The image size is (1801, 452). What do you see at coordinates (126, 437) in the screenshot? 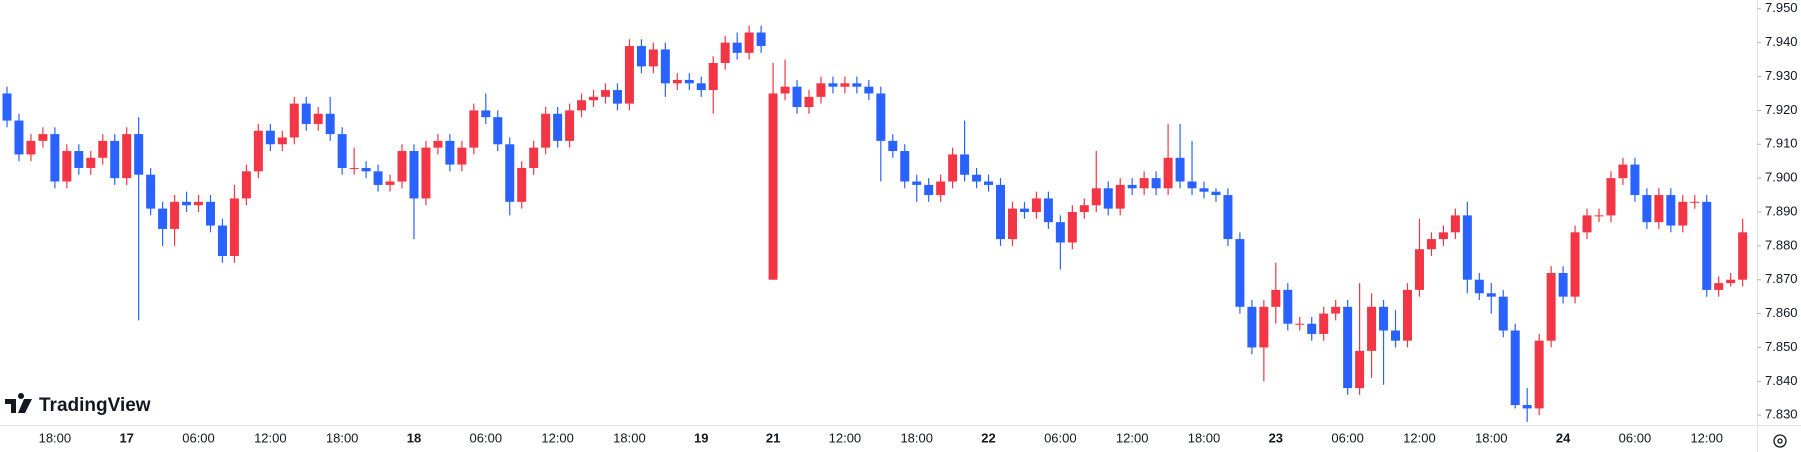
I see `x-tick-label: 17` at bounding box center [126, 437].